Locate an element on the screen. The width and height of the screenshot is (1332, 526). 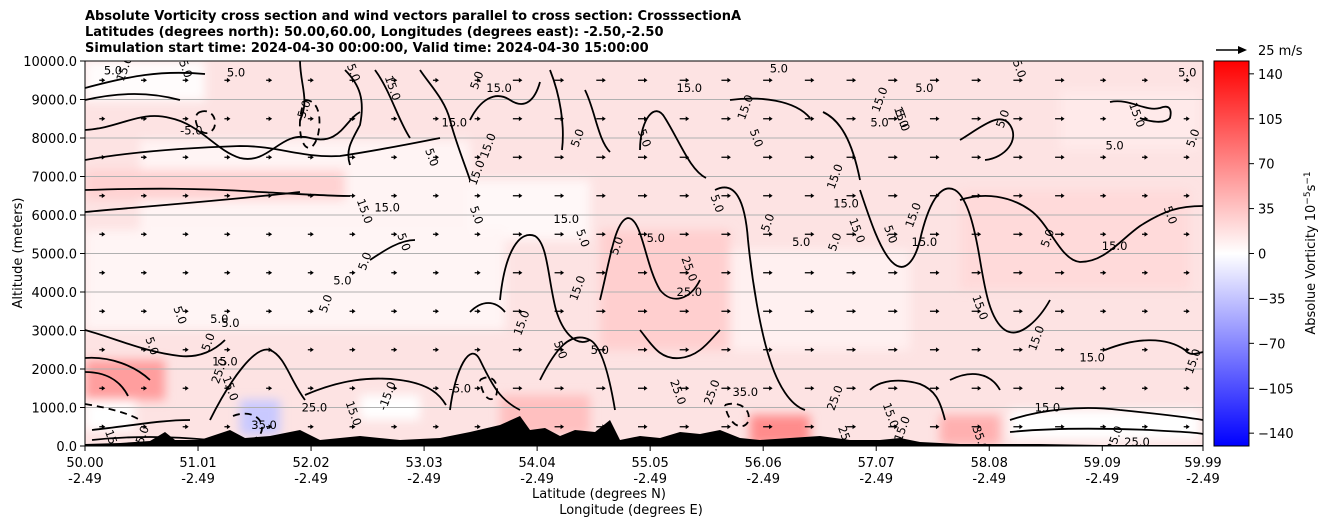
quiver-key: 25 m/s is located at coordinates (1259, 51).